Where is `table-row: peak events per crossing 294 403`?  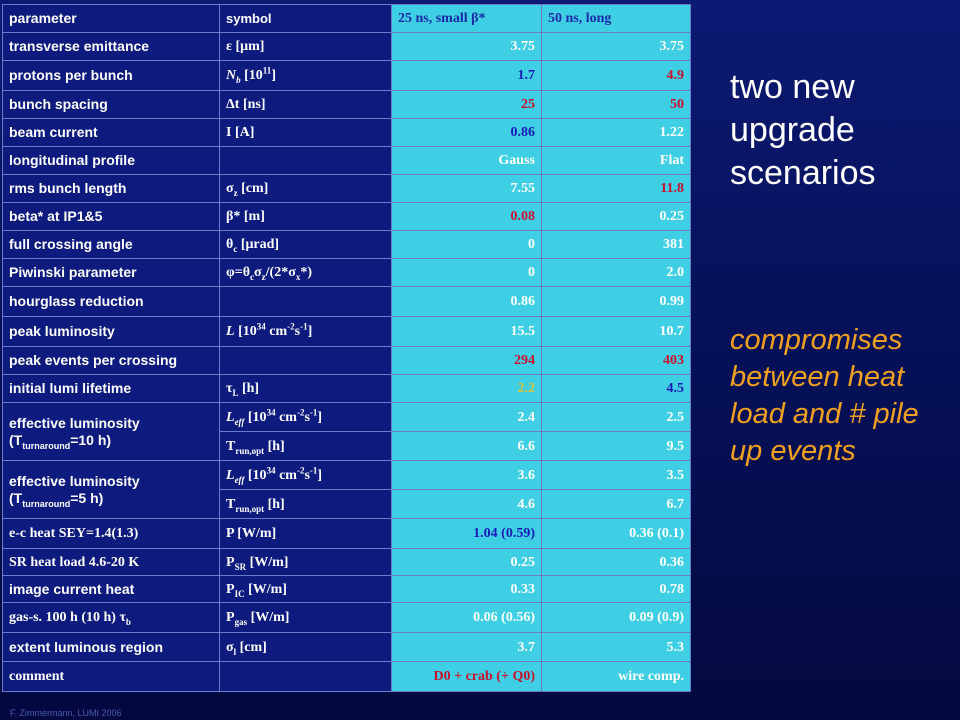
table-row: peak events per crossing 294 403 is located at coordinates (346, 360).